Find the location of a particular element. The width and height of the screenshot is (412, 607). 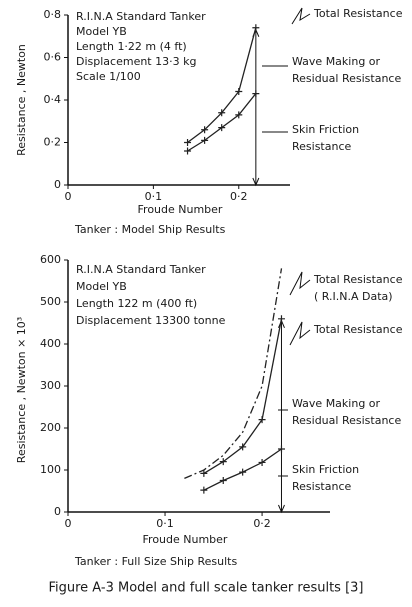

chart-caption: Tanker : Full Size Ship Results is located at coordinates (155, 561).